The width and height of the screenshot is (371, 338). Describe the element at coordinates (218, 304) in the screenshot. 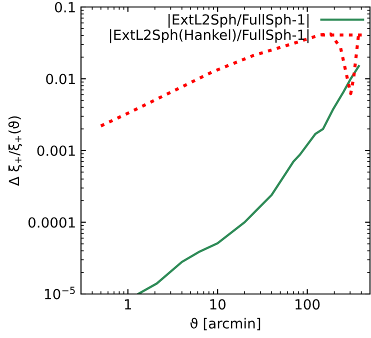

I see `x-tick-label: 10` at that location.